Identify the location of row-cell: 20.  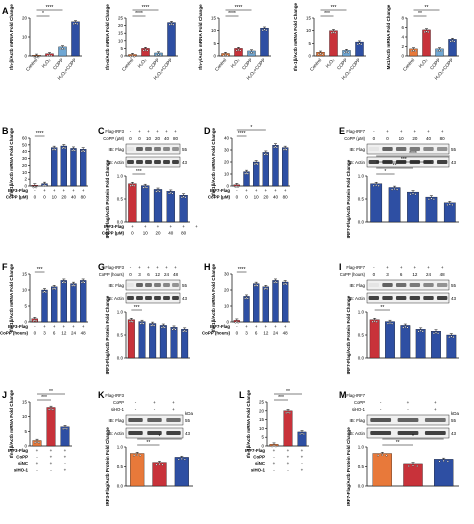
(64, 197).